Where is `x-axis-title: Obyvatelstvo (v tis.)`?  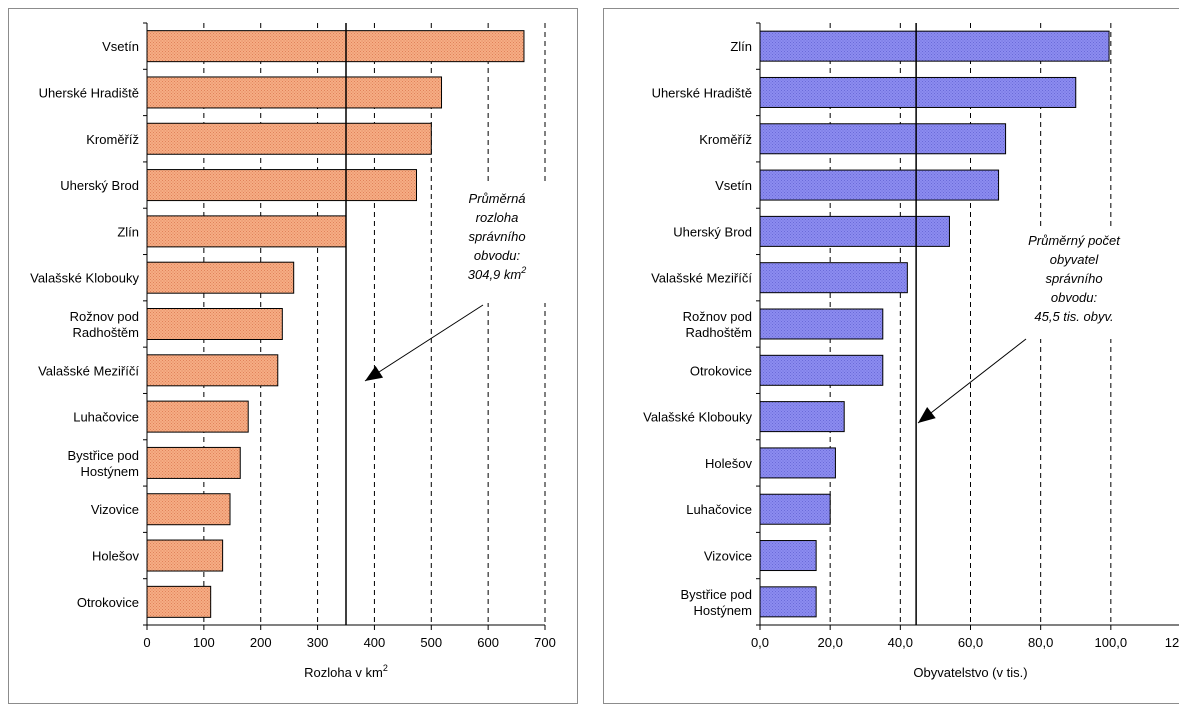
x-axis-title: Obyvatelstvo (v tis.) is located at coordinates (970, 672).